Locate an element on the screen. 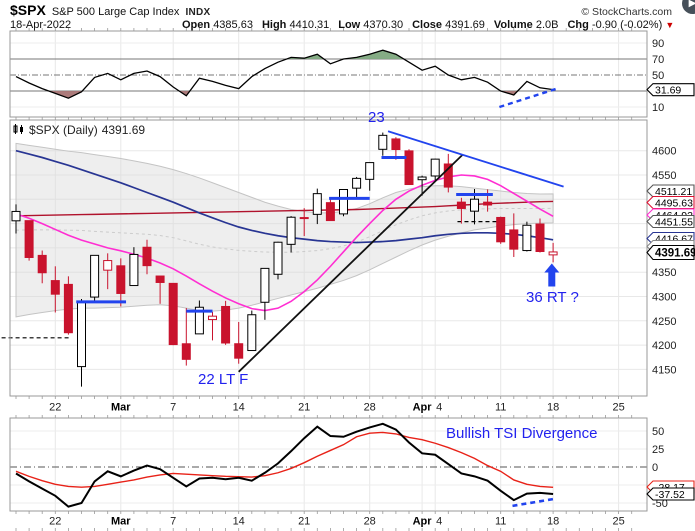 The image size is (695, 531). annotation-retrace: 36 RT ? is located at coordinates (552, 297).